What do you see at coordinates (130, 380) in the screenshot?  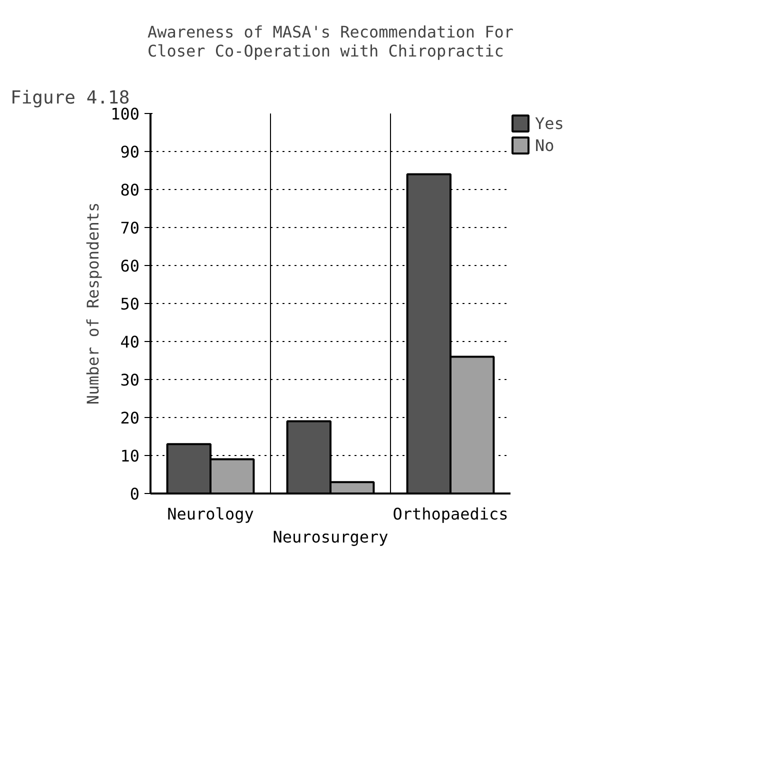 I see `y-tick-label: 30` at bounding box center [130, 380].